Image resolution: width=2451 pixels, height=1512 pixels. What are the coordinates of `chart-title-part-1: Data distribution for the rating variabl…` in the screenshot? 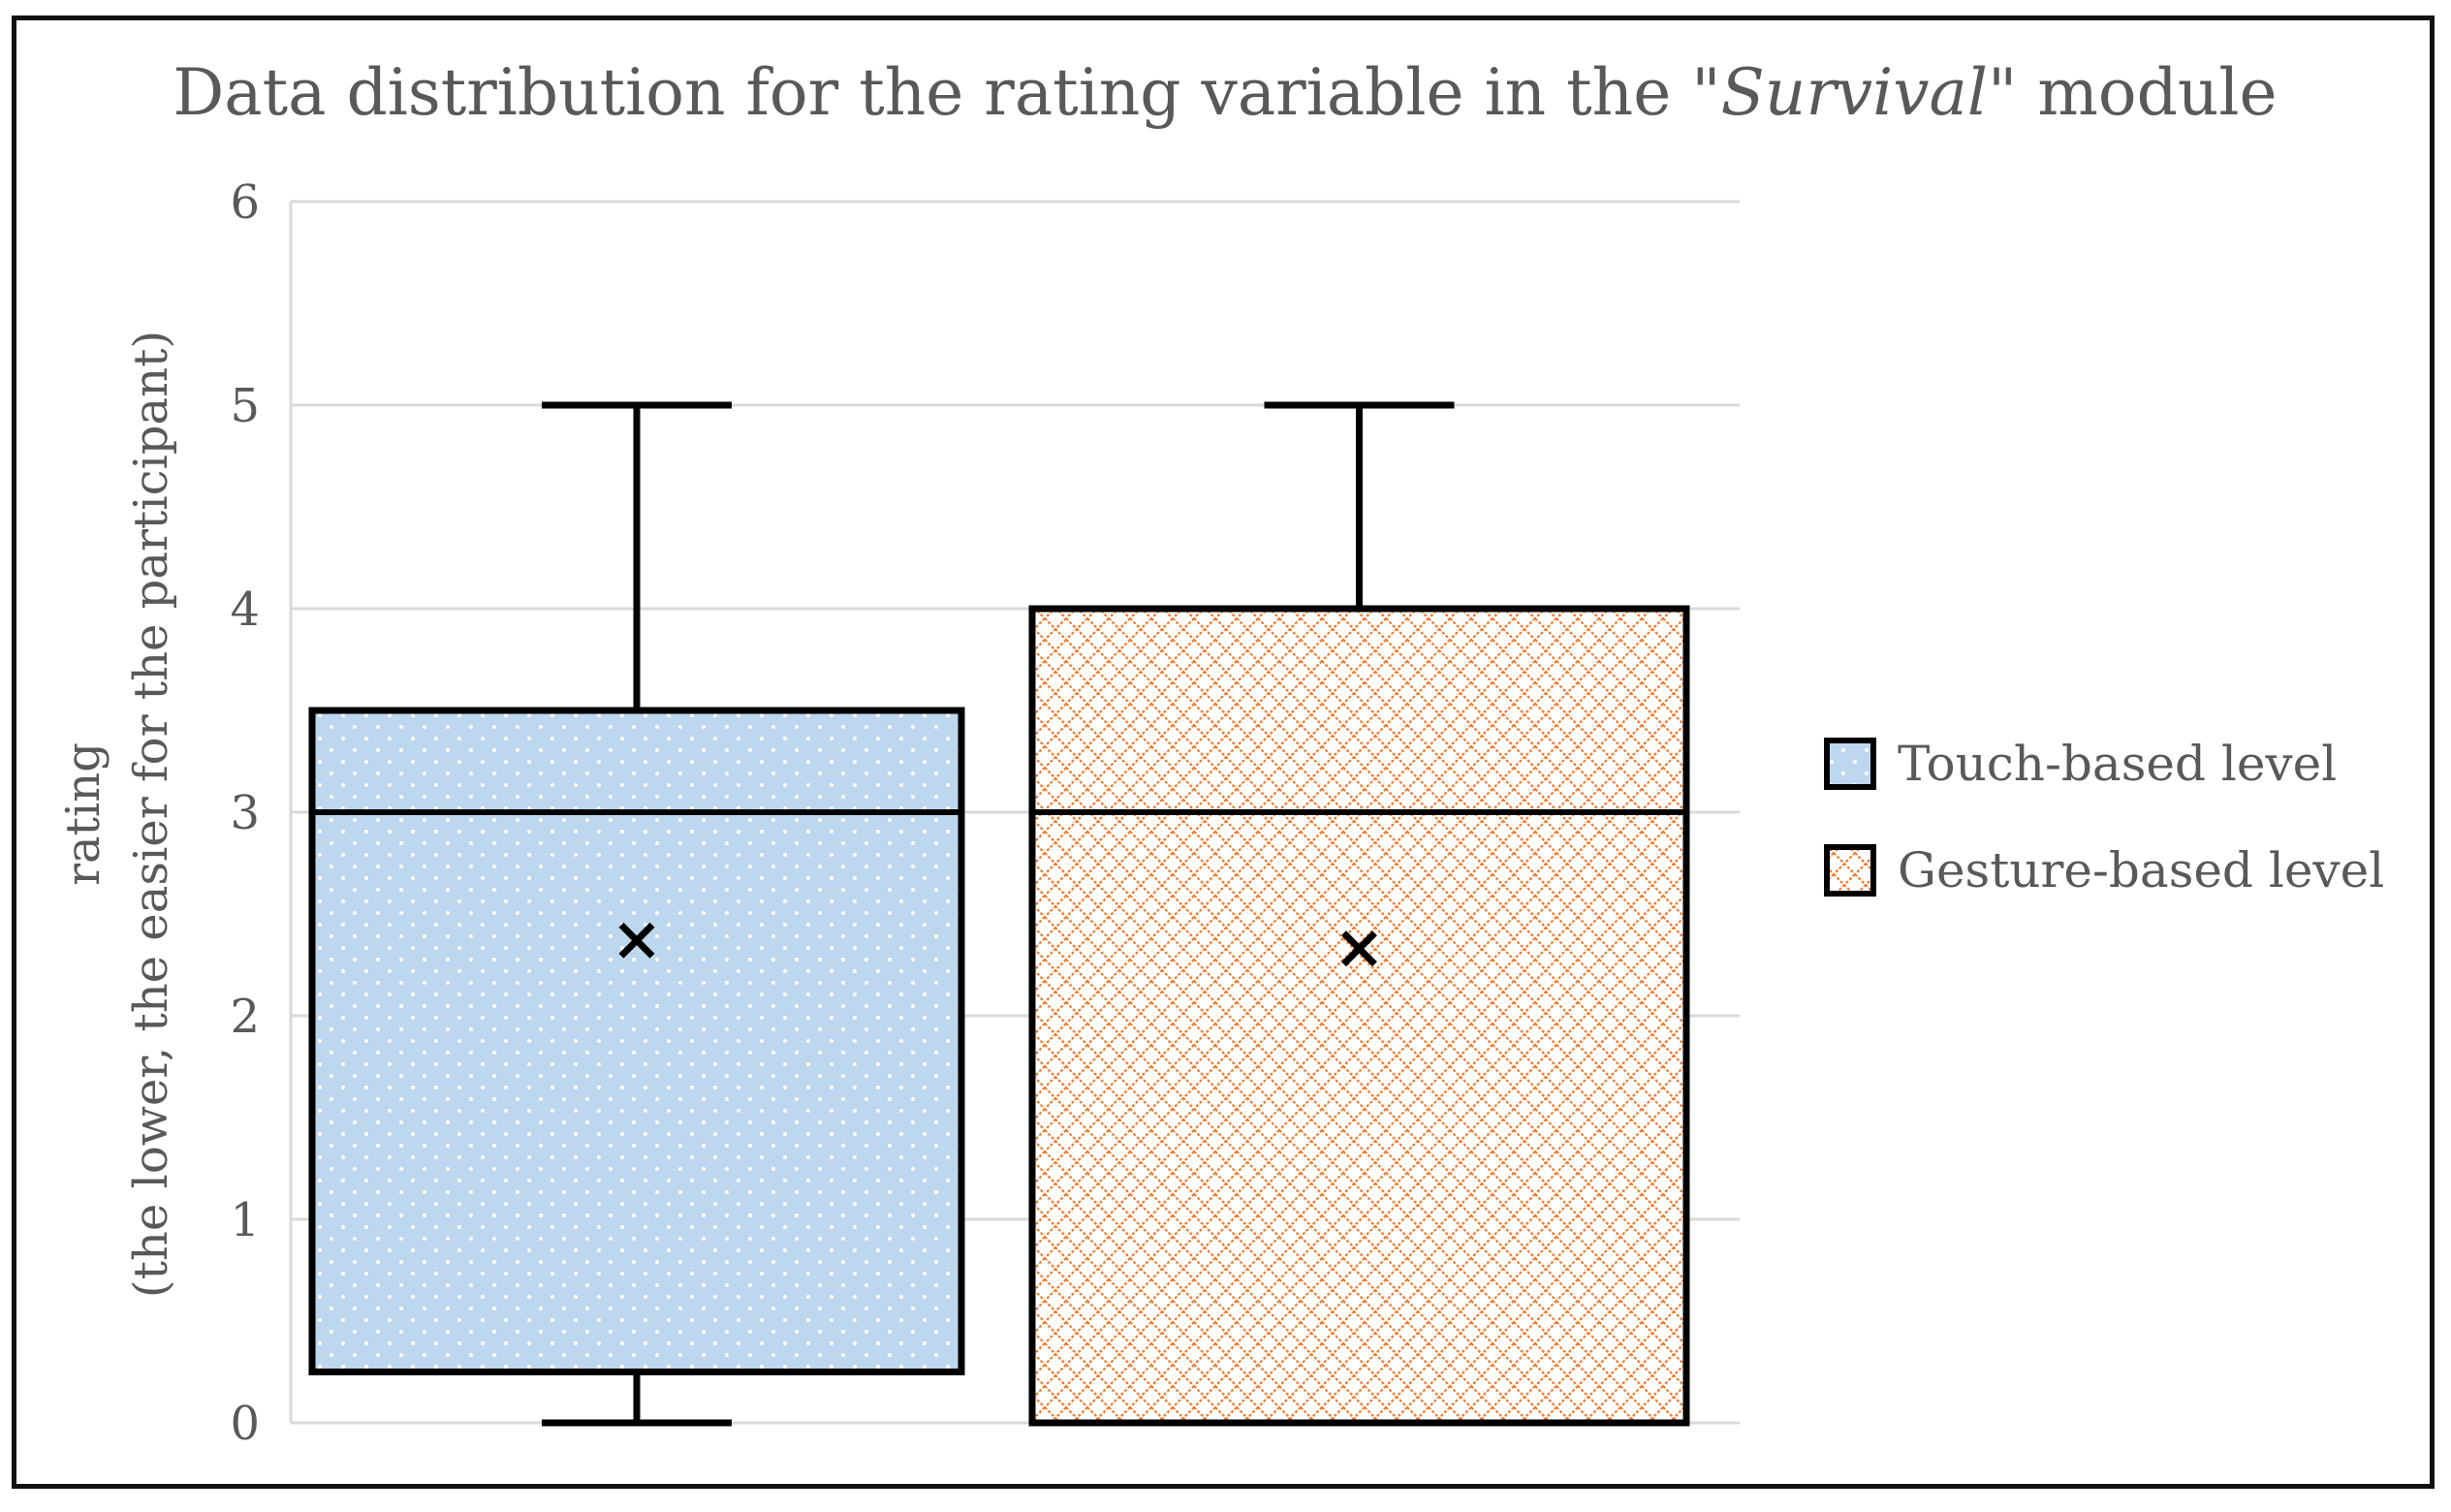 It's located at (947, 93).